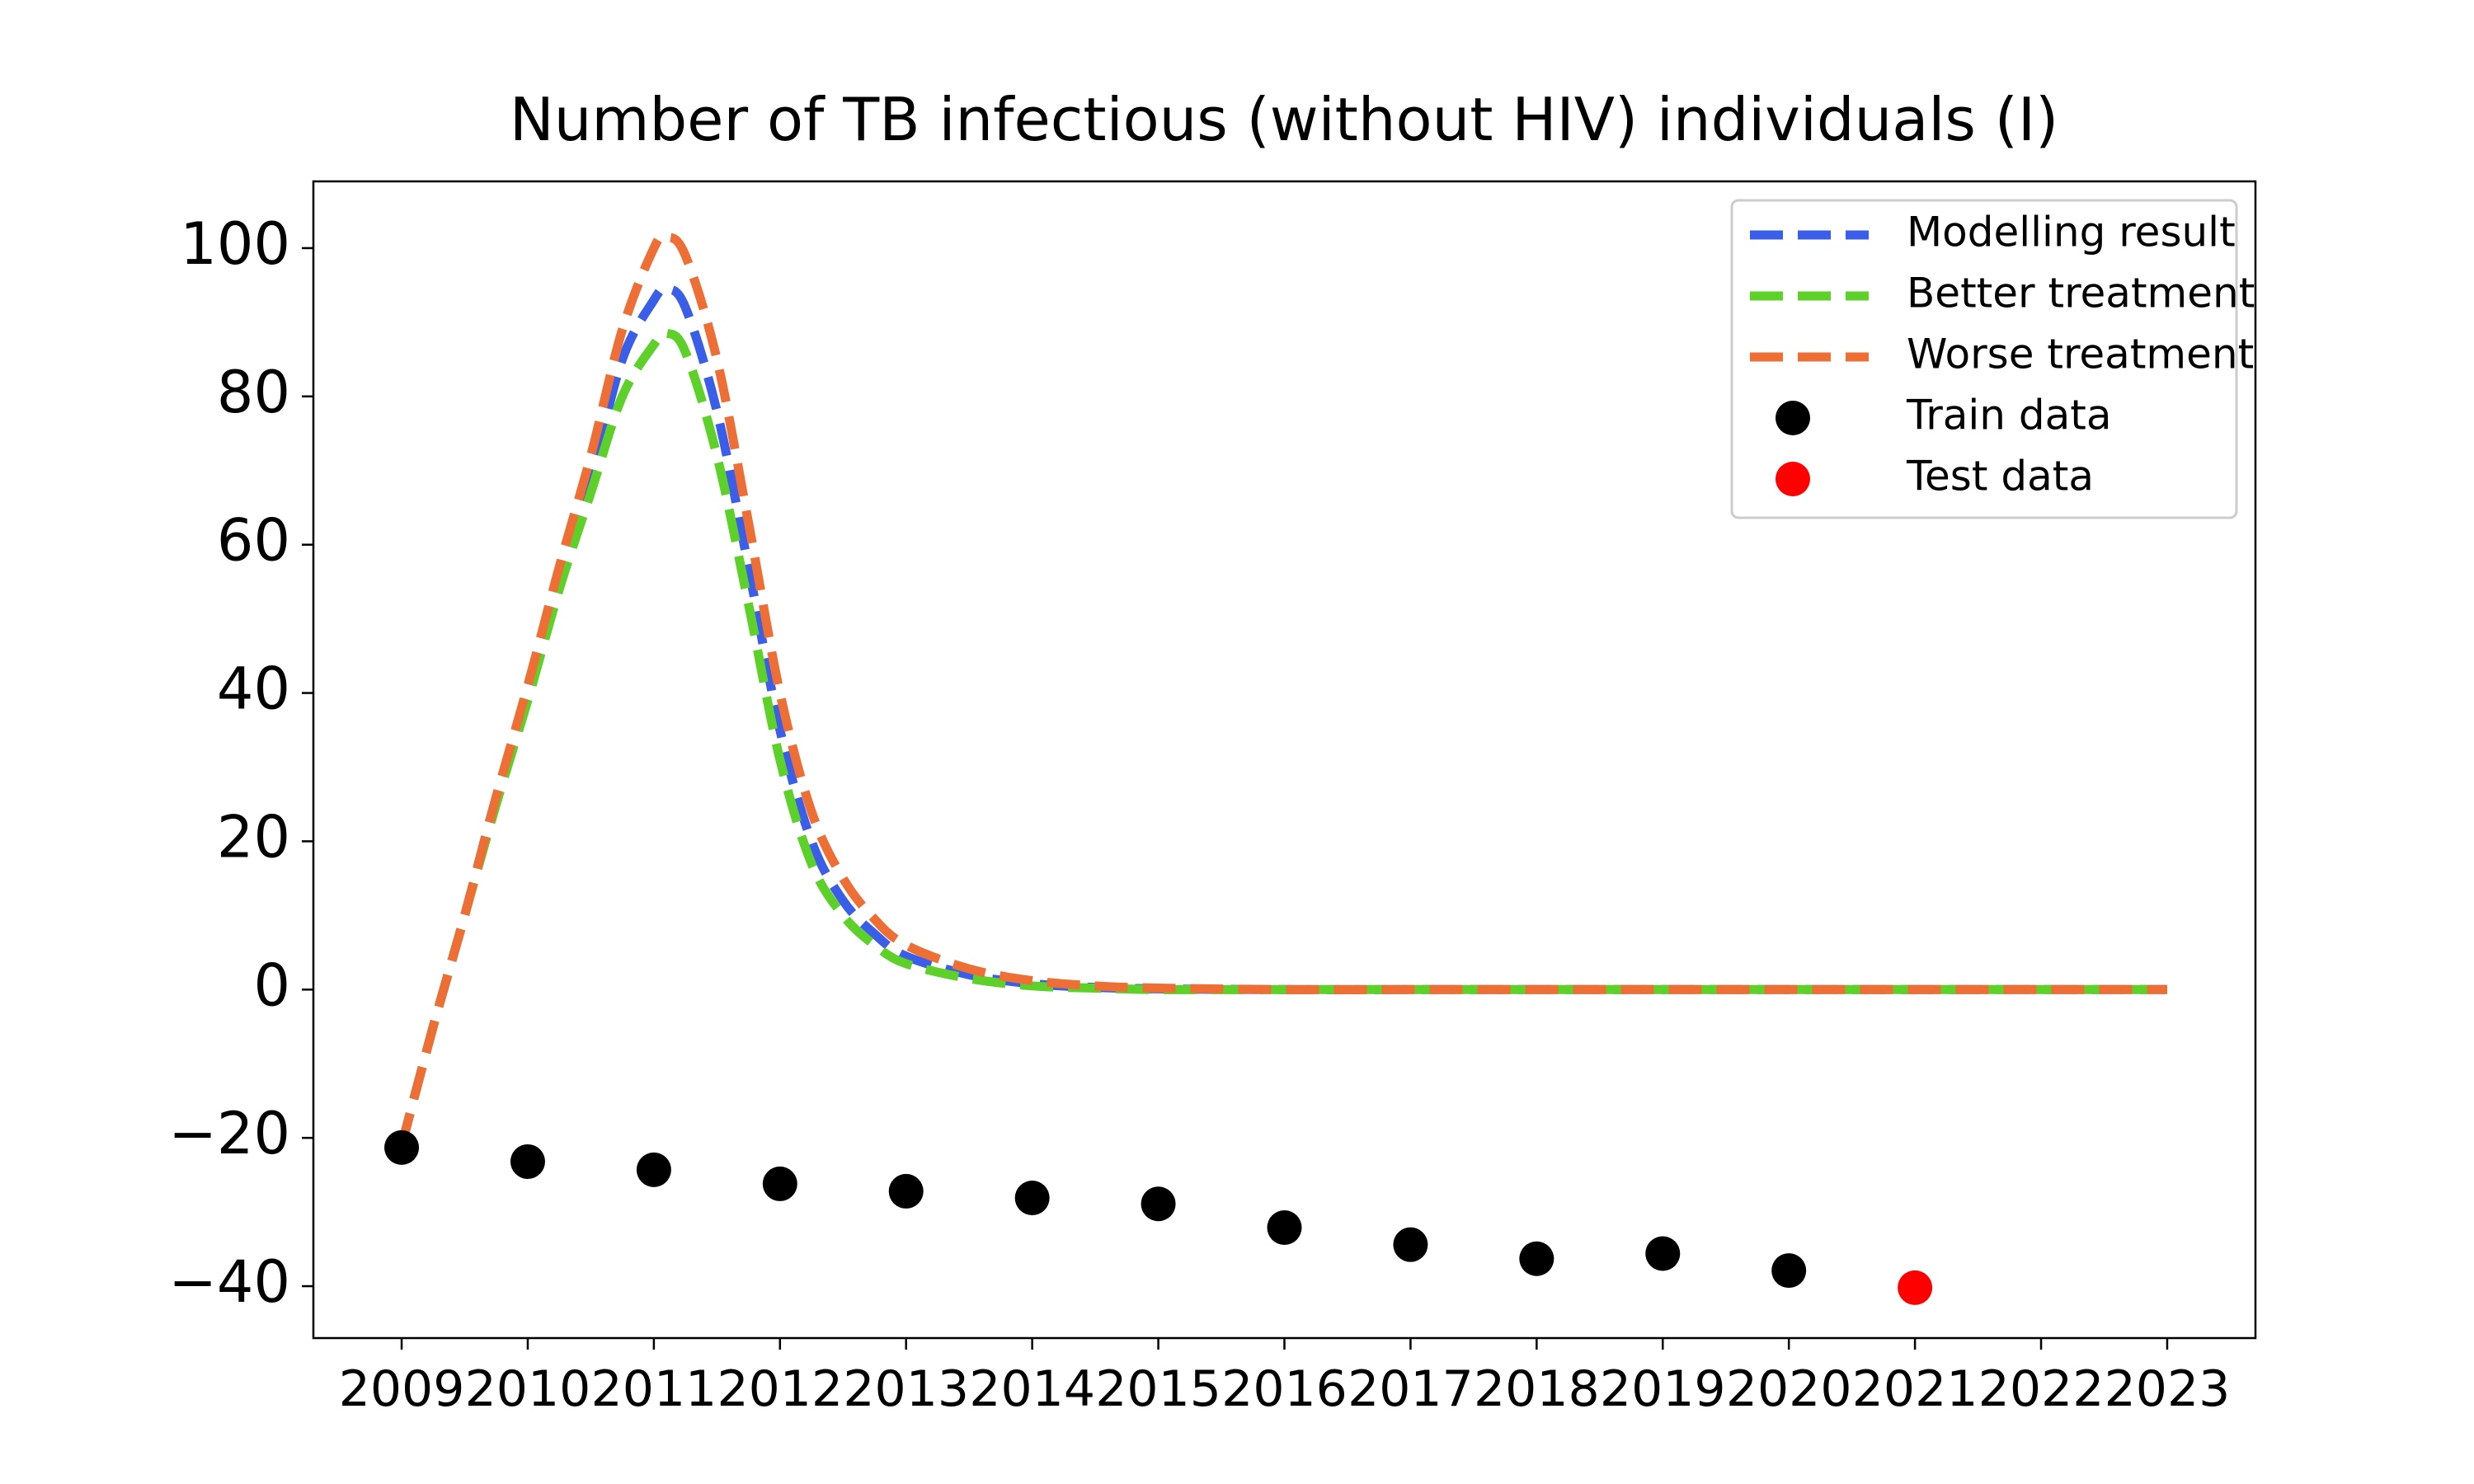 This screenshot has width=2474, height=1484. Describe the element at coordinates (253, 837) in the screenshot. I see `y-tick-label: 20` at that location.